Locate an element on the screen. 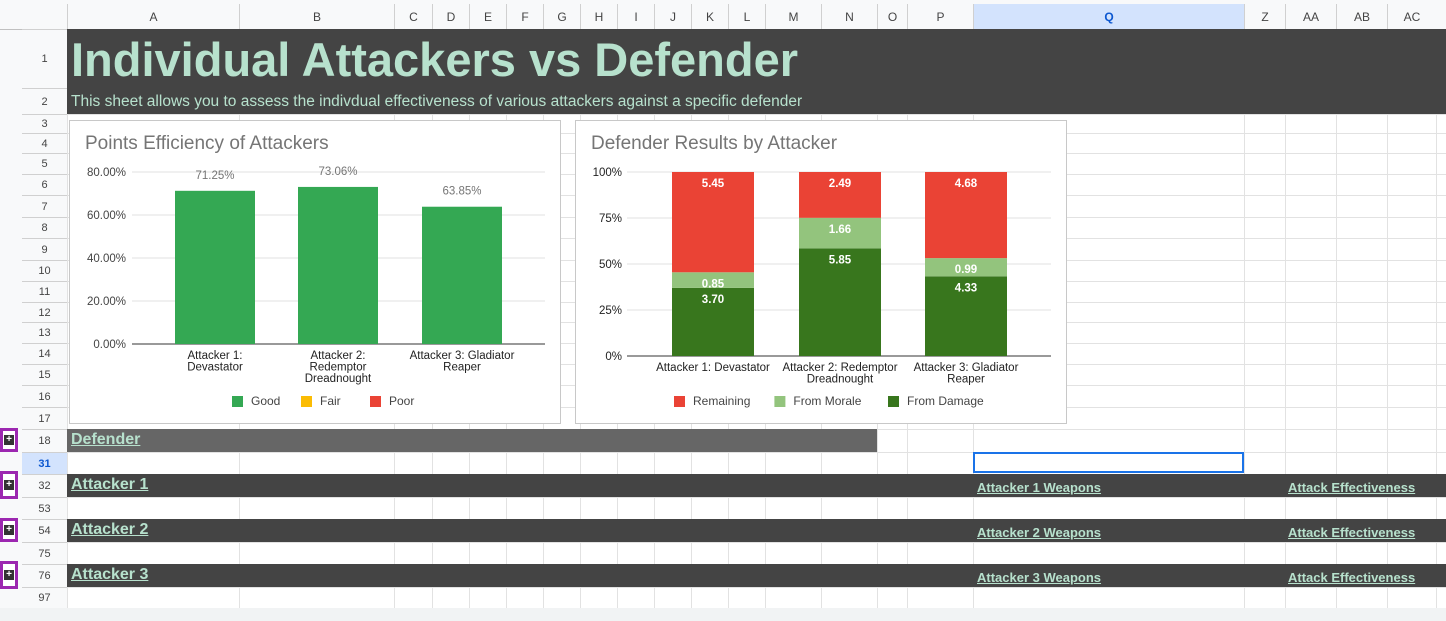 The height and width of the screenshot is (621, 1446). row-header-7: 7 is located at coordinates (44, 206).